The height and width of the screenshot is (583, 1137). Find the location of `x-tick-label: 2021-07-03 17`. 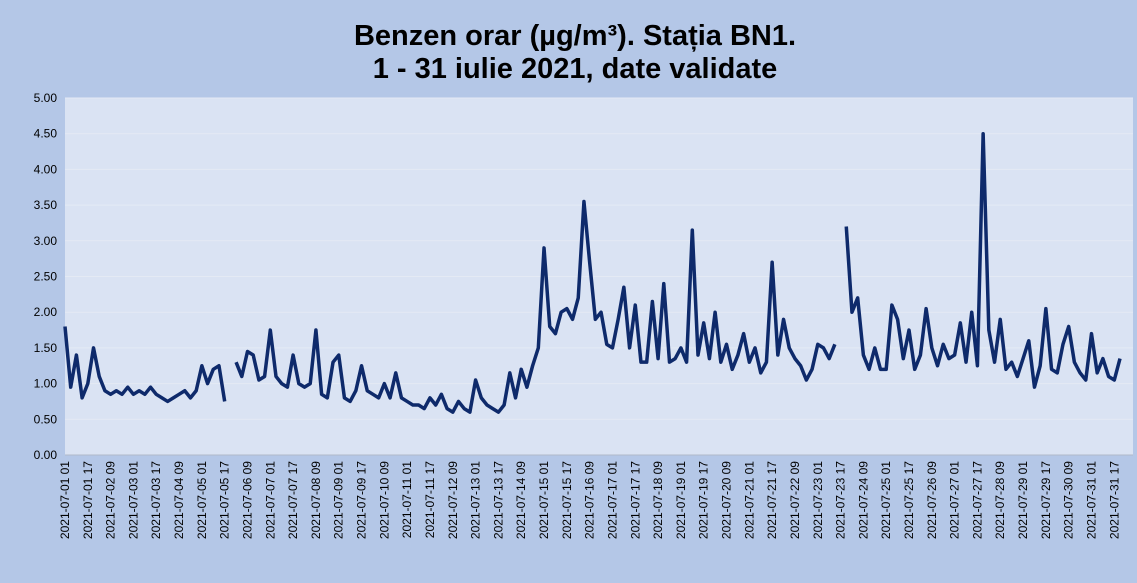

x-tick-label: 2021-07-03 17 is located at coordinates (156, 500).